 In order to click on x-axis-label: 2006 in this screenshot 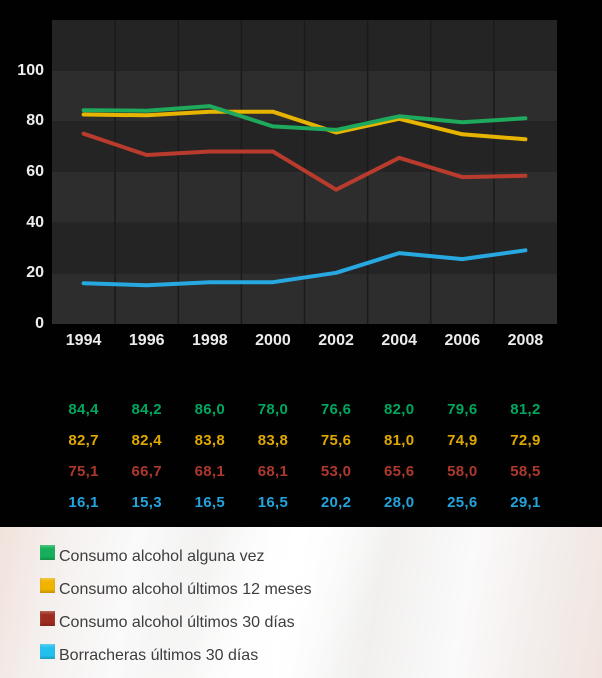, I will do `click(462, 340)`.